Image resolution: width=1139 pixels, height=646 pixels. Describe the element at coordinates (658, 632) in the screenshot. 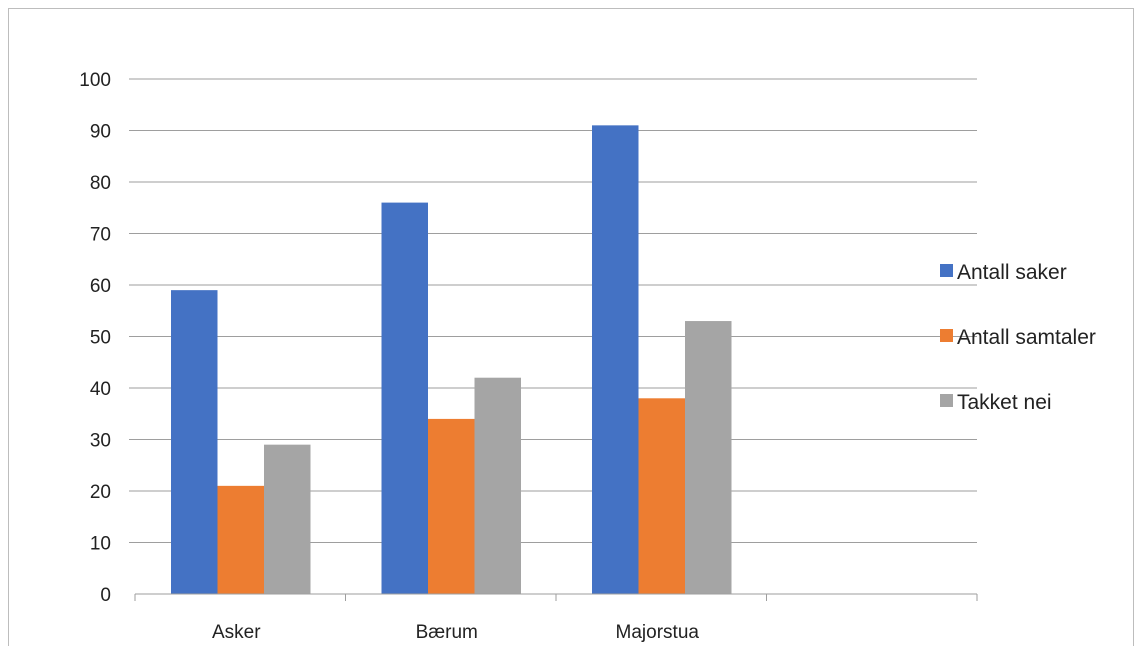

I see `x-category-label: Majorstua` at that location.